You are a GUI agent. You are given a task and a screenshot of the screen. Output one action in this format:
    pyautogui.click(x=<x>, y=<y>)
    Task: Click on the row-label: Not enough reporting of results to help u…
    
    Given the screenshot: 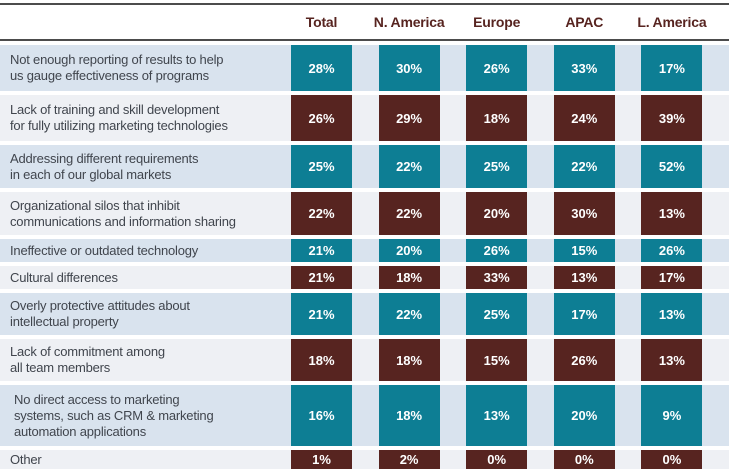 What is the action you would take?
    pyautogui.click(x=145, y=68)
    